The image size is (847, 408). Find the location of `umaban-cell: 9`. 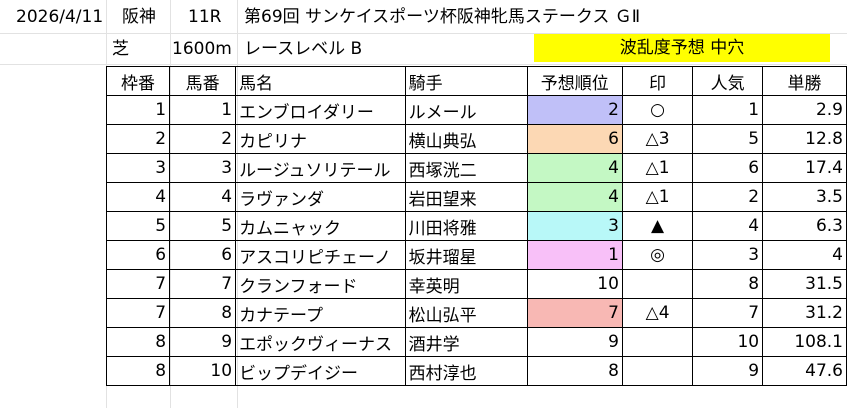

umaban-cell: 9 is located at coordinates (203, 342).